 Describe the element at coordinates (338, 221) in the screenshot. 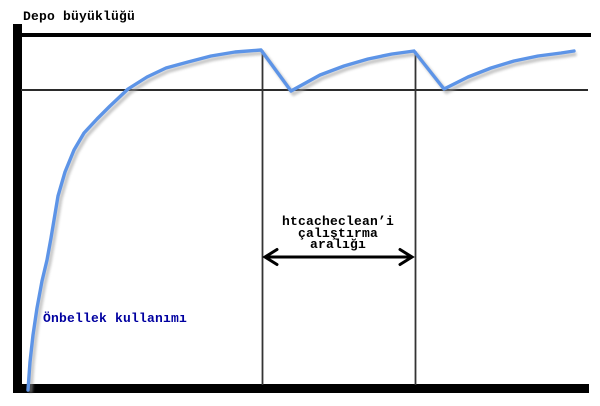

I see `interval-annotation-line-1: htcacheclean’i` at that location.